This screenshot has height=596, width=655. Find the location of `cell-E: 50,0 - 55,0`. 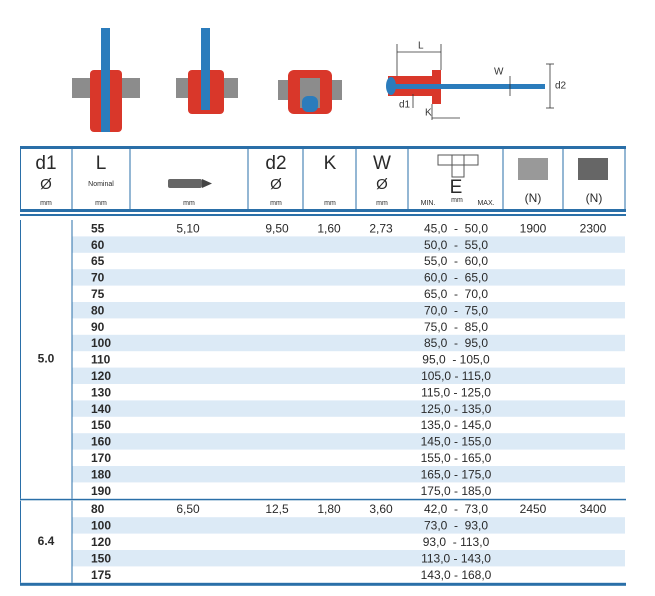

cell-E: 50,0 - 55,0 is located at coordinates (456, 245).